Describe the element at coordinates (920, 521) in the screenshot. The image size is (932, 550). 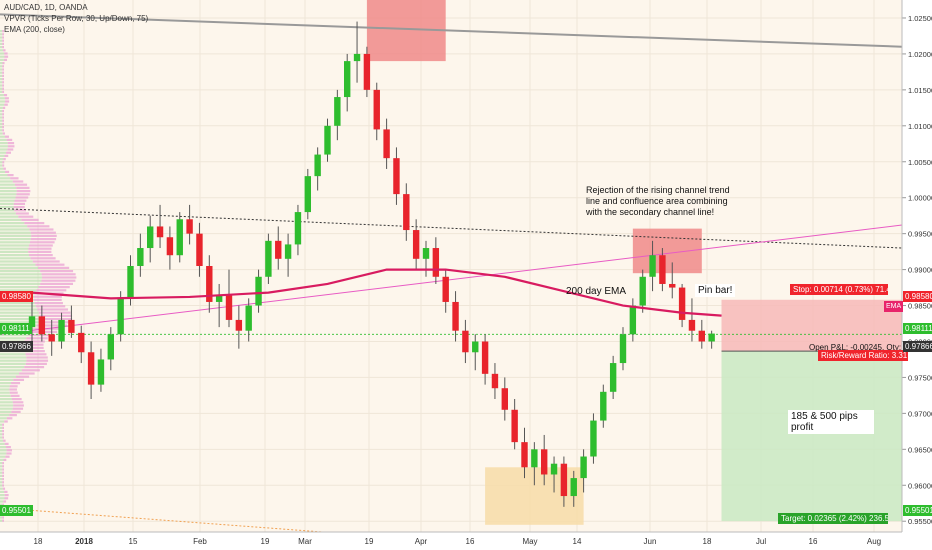
I see `y-tick-label: 0.95500` at that location.